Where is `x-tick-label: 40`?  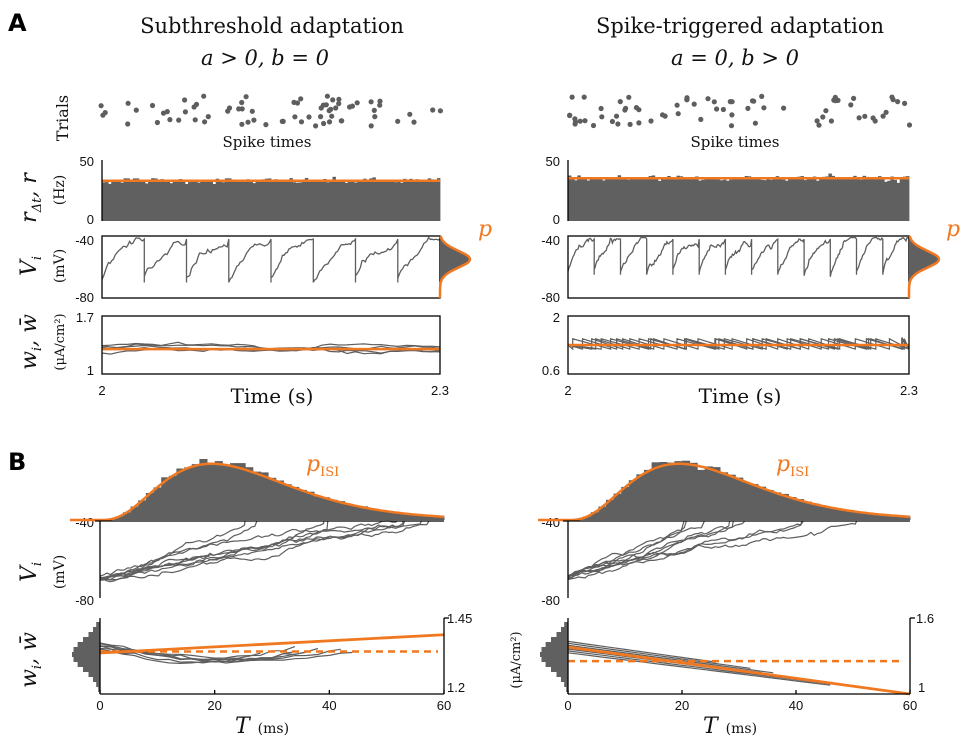
x-tick-label: 40 is located at coordinates (329, 705).